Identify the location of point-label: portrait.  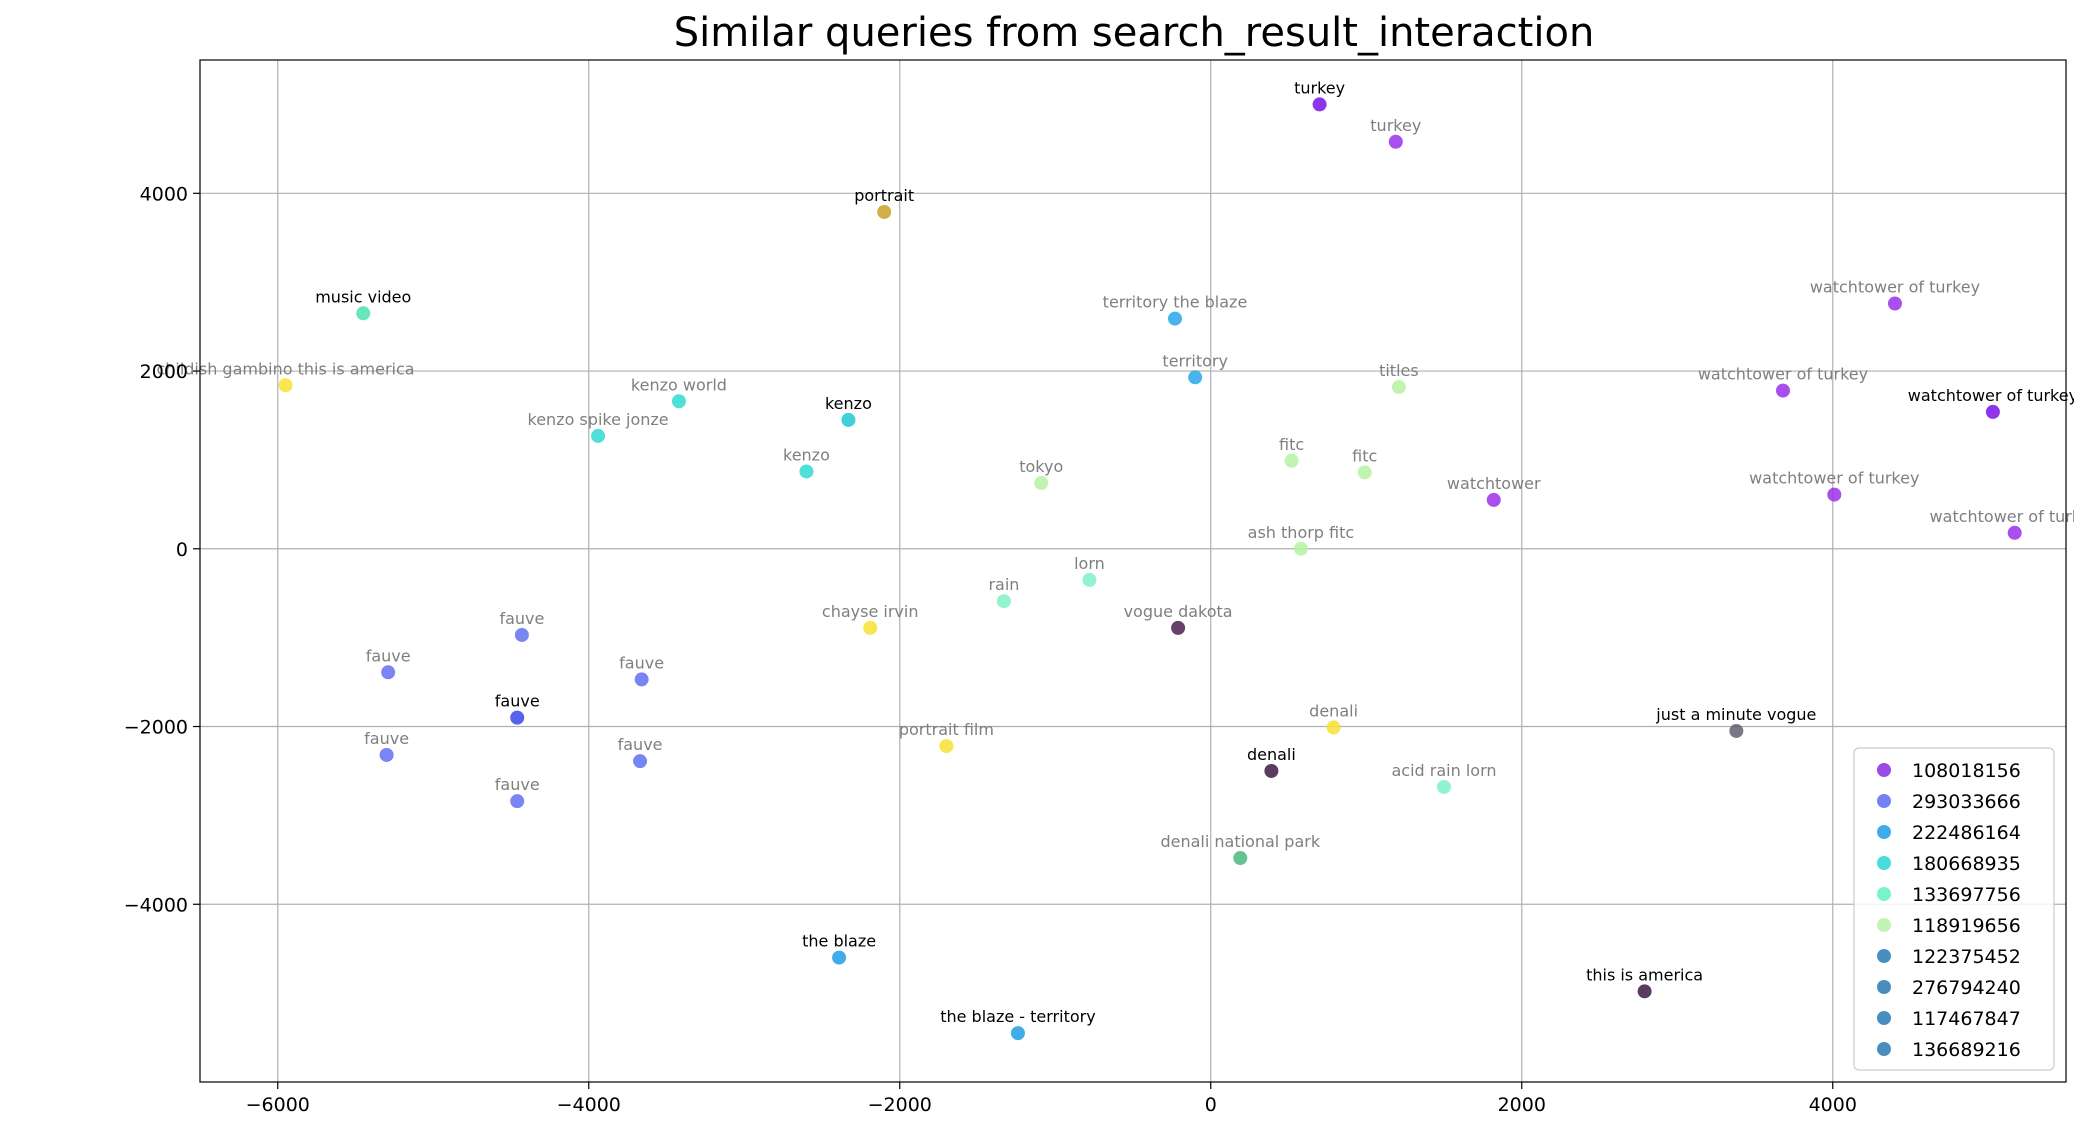
(884, 195).